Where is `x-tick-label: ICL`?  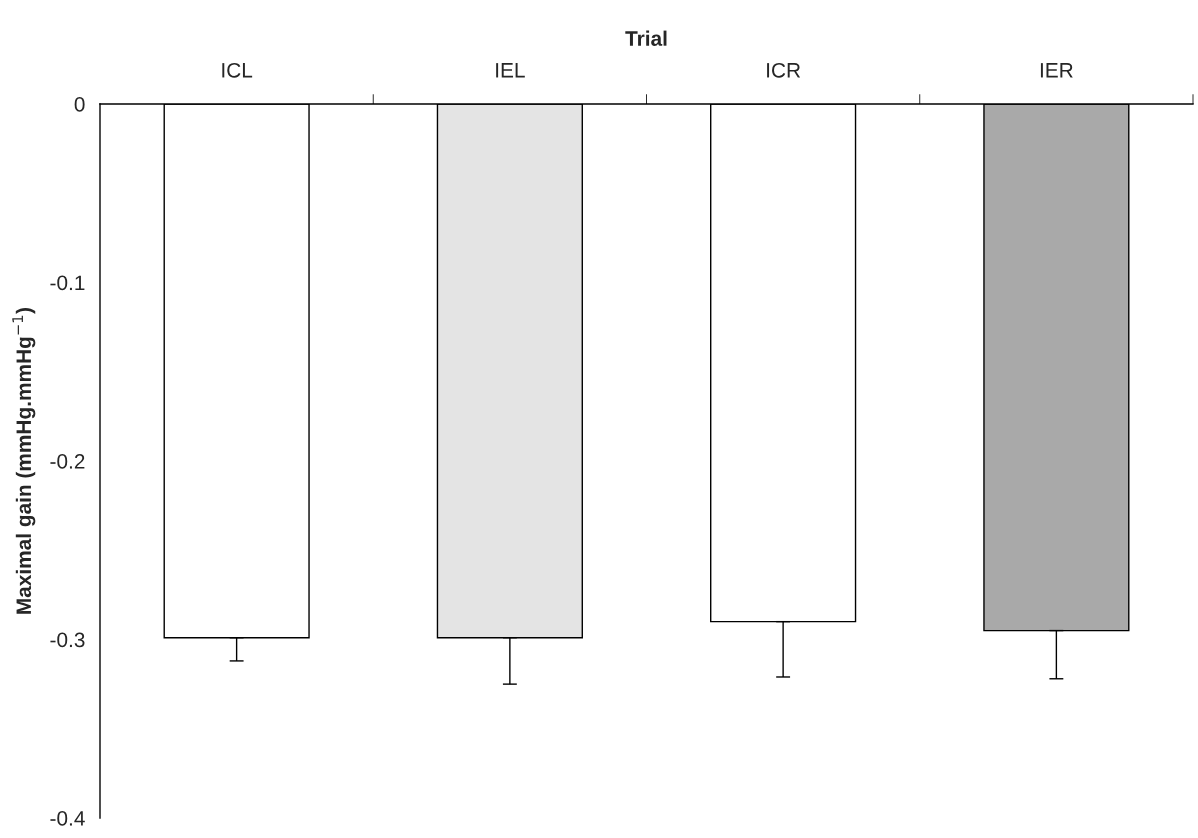 x-tick-label: ICL is located at coordinates (237, 70).